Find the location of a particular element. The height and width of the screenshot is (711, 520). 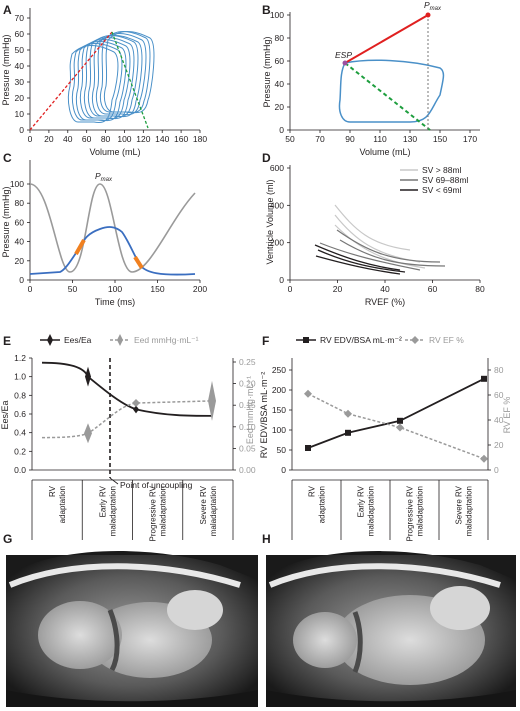

panel-c-pmax-label: Pmax is located at coordinates (104, 177).